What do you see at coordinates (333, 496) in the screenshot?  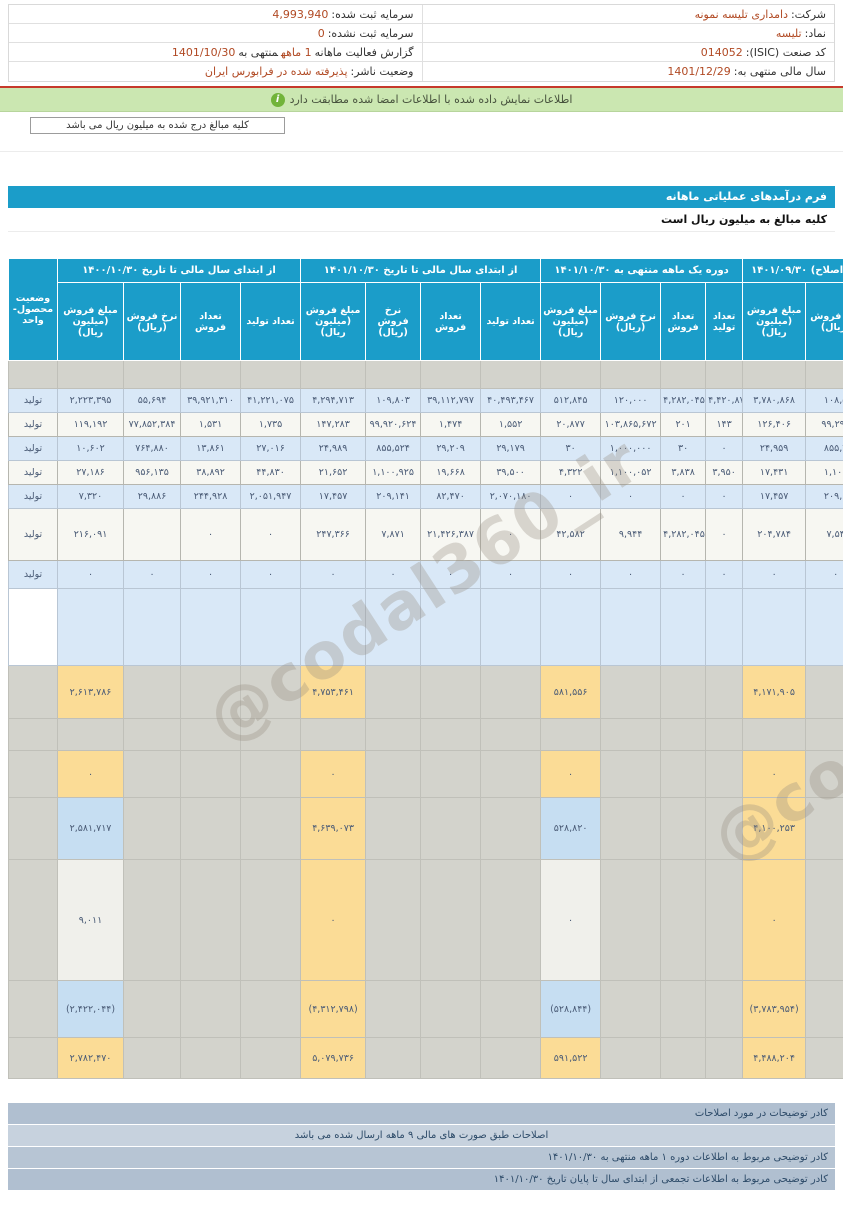 I see `value-cell-b-amount: ۱۷,۴۵۷` at bounding box center [333, 496].